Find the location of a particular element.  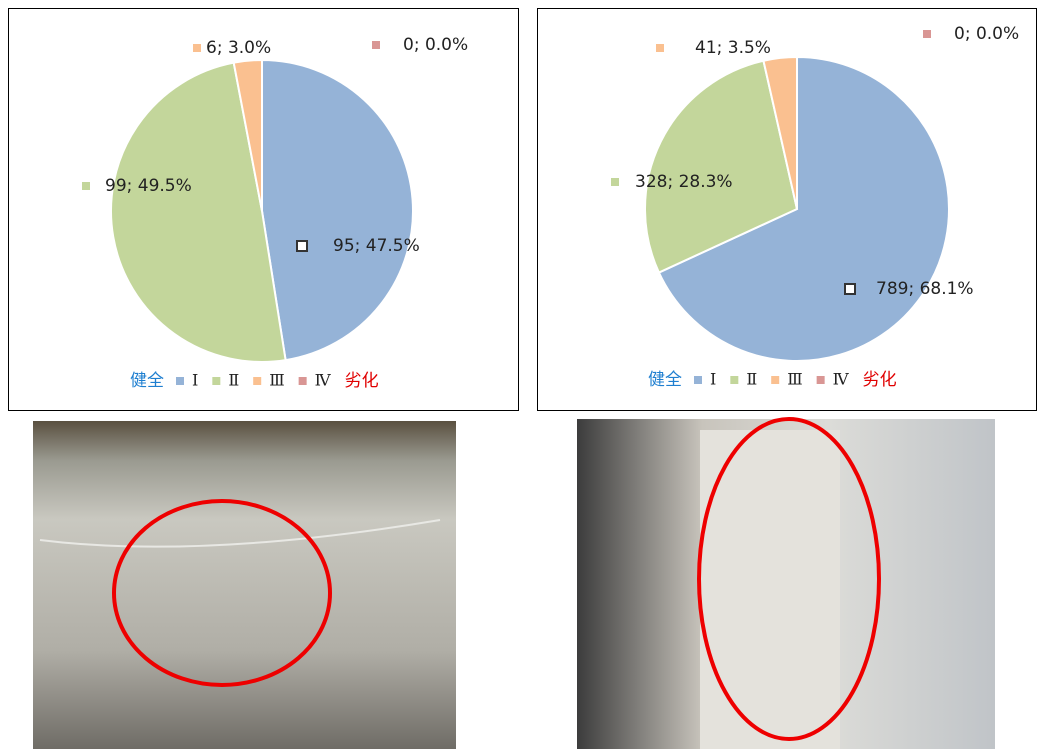

data-label: 789; 68.1% is located at coordinates (925, 289).